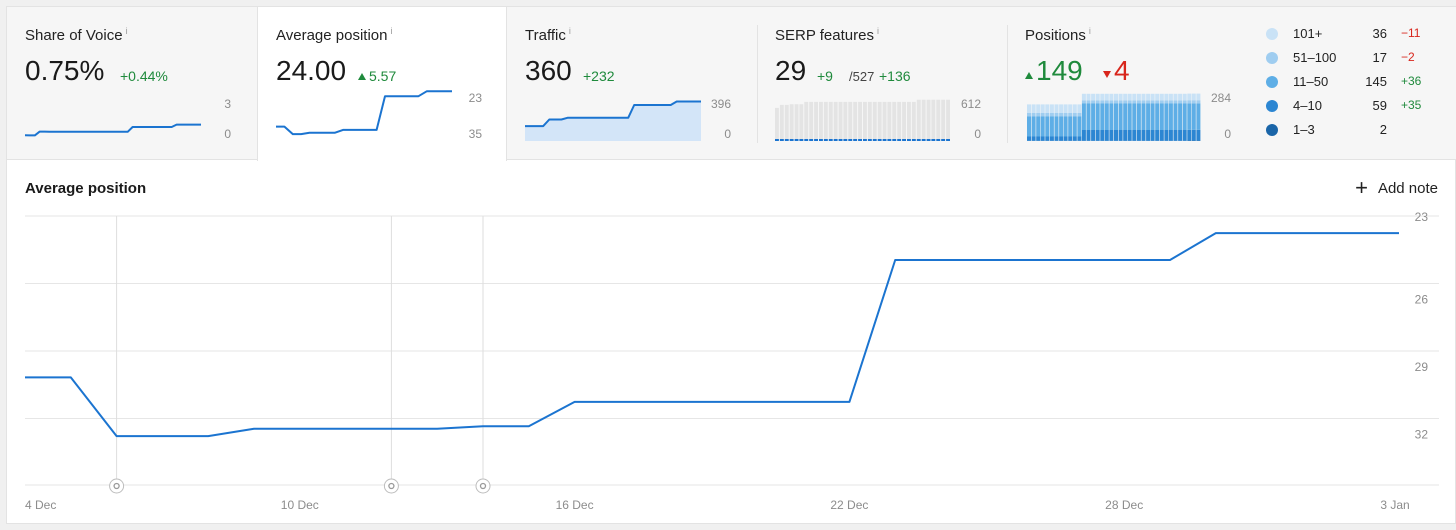  I want to click on card-positions: Positions i 149 4 284 0, so click(1132, 83).